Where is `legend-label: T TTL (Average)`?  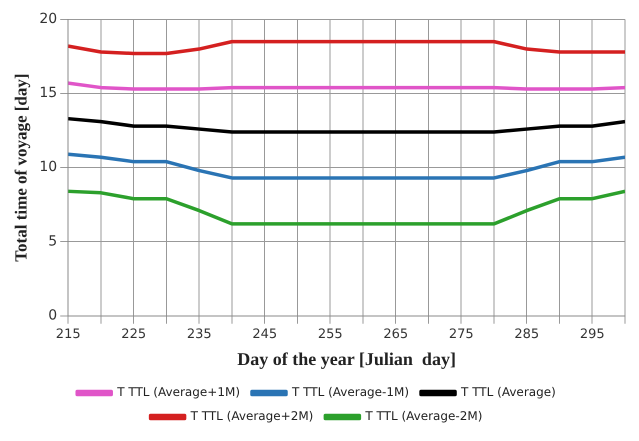
legend-label: T TTL (Average) is located at coordinates (508, 392).